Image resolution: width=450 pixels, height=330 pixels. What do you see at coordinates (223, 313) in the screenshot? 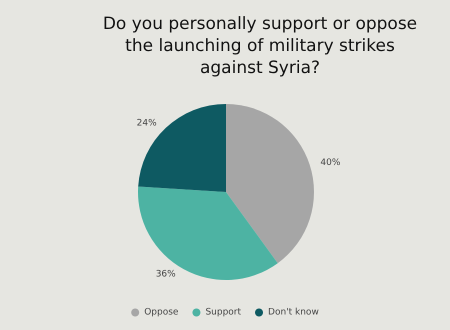
I see `legend-label: Support` at bounding box center [223, 313].